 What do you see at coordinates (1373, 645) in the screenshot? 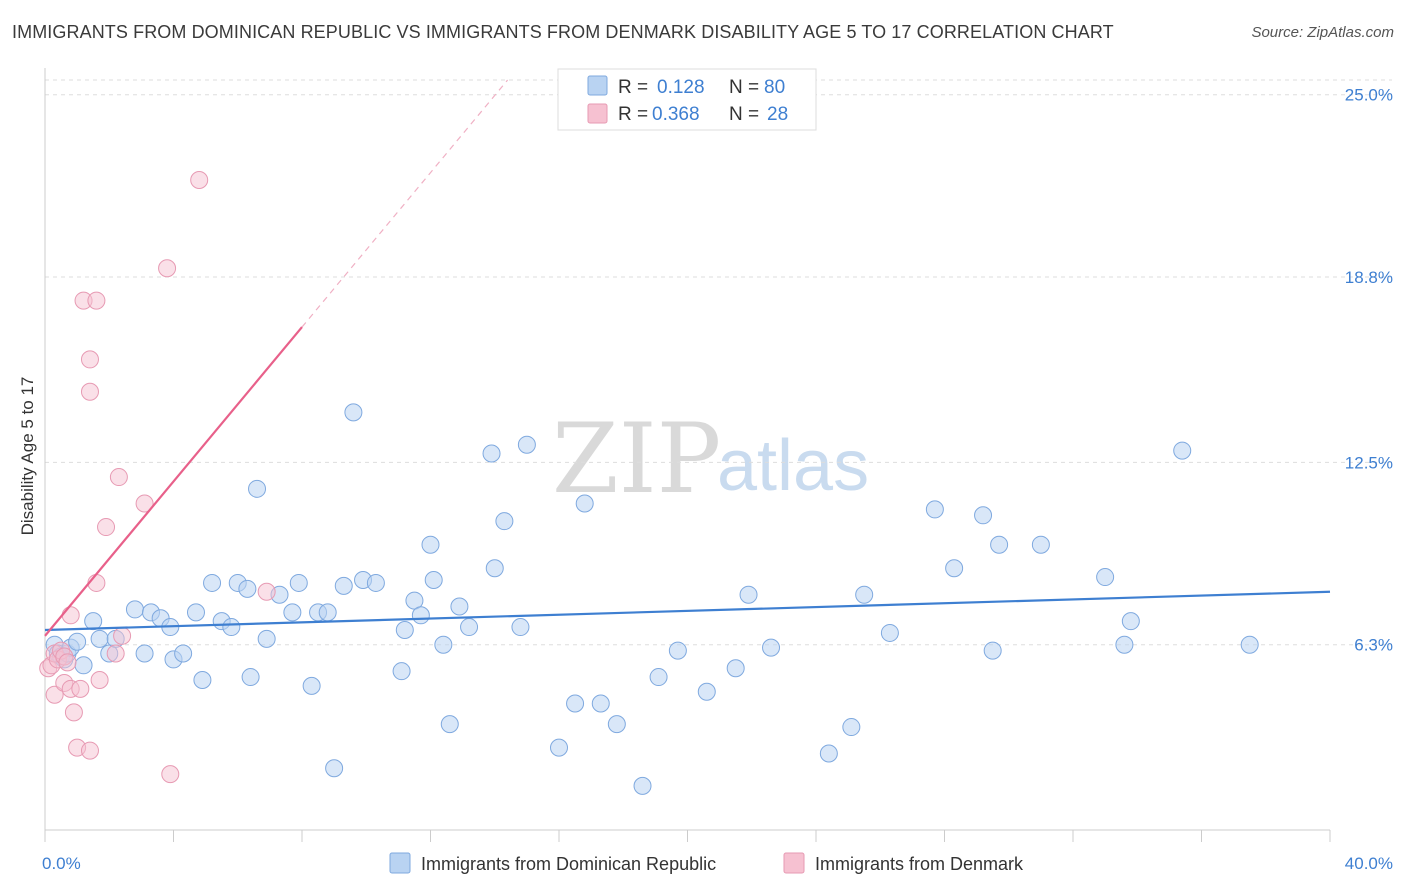
I see `y-tick-label: 6.3%` at bounding box center [1373, 645].